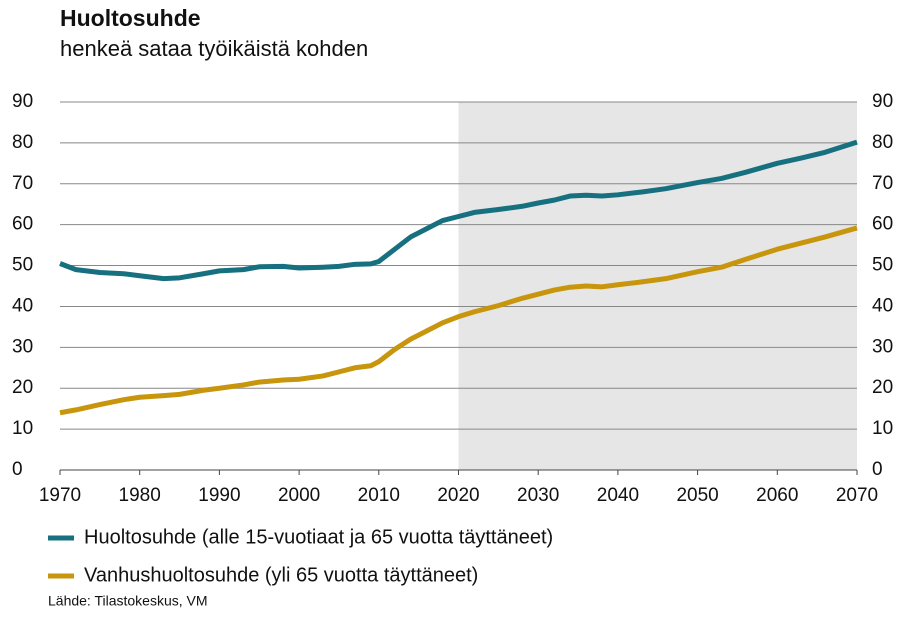  Describe the element at coordinates (299, 495) in the screenshot. I see `x-tick-label: 2000` at that location.